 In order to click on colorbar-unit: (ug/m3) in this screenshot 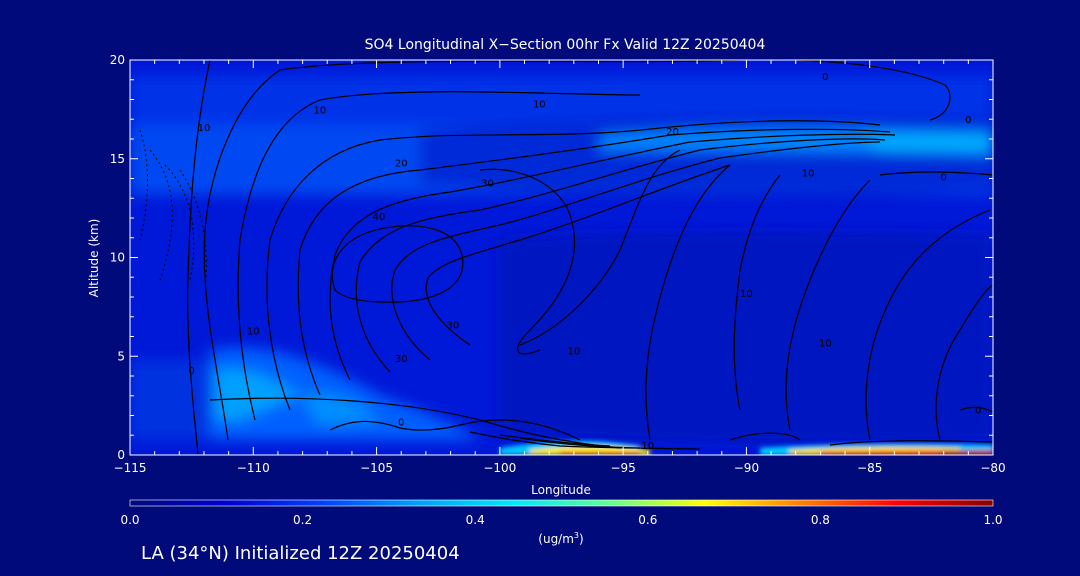, I will do `click(560, 538)`.